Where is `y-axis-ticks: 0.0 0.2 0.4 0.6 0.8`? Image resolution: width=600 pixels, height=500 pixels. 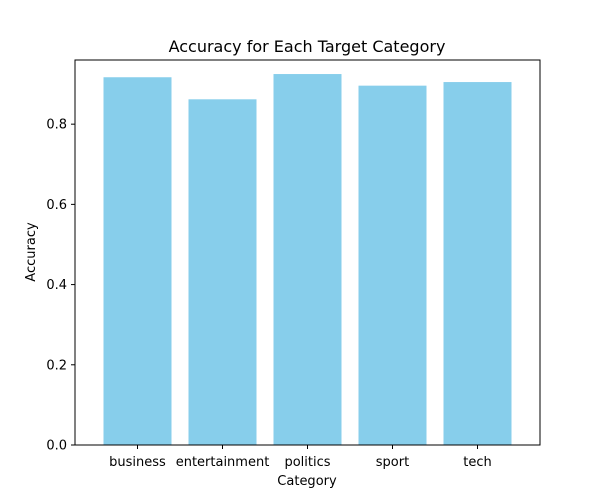
y-axis-ticks: 0.0 0.2 0.4 0.6 0.8 is located at coordinates (60, 286).